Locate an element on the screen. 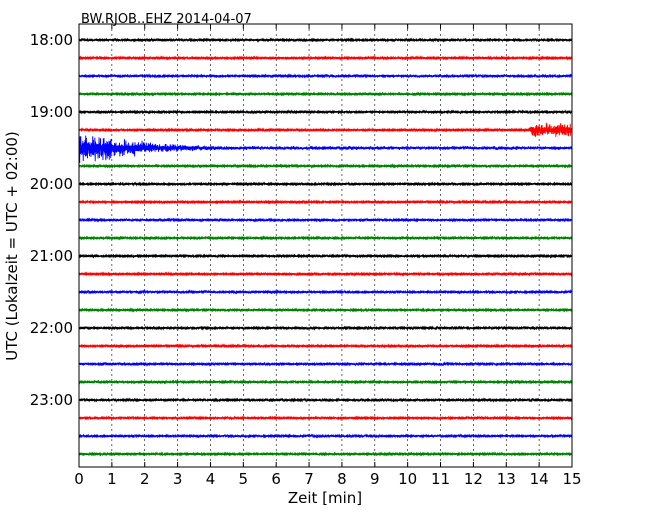 The height and width of the screenshot is (520, 650). trace-2030 is located at coordinates (325, 220).